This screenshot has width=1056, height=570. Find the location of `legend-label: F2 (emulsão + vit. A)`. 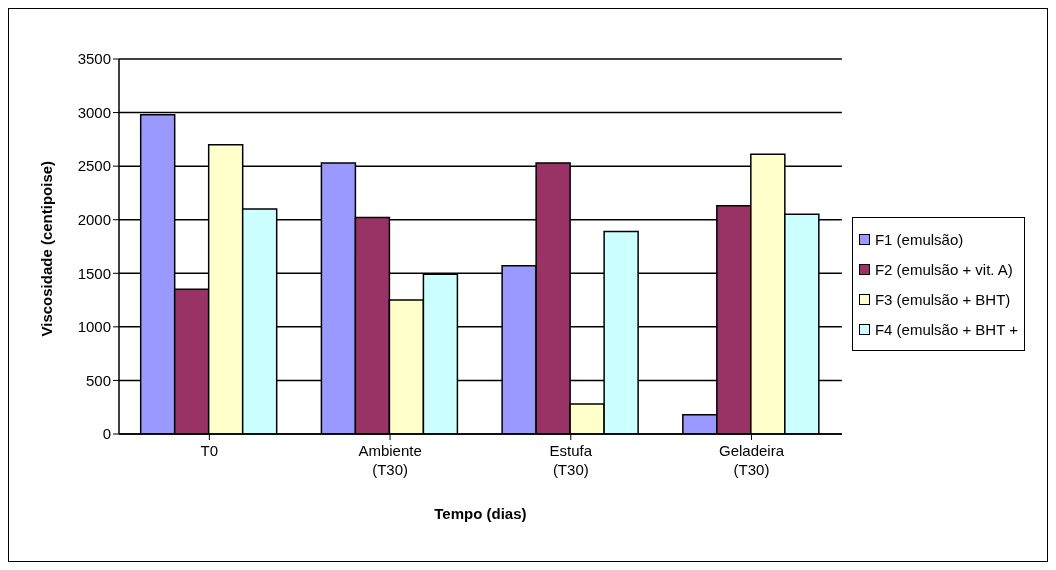

legend-label: F2 (emulsão + vit. A) is located at coordinates (943, 269).